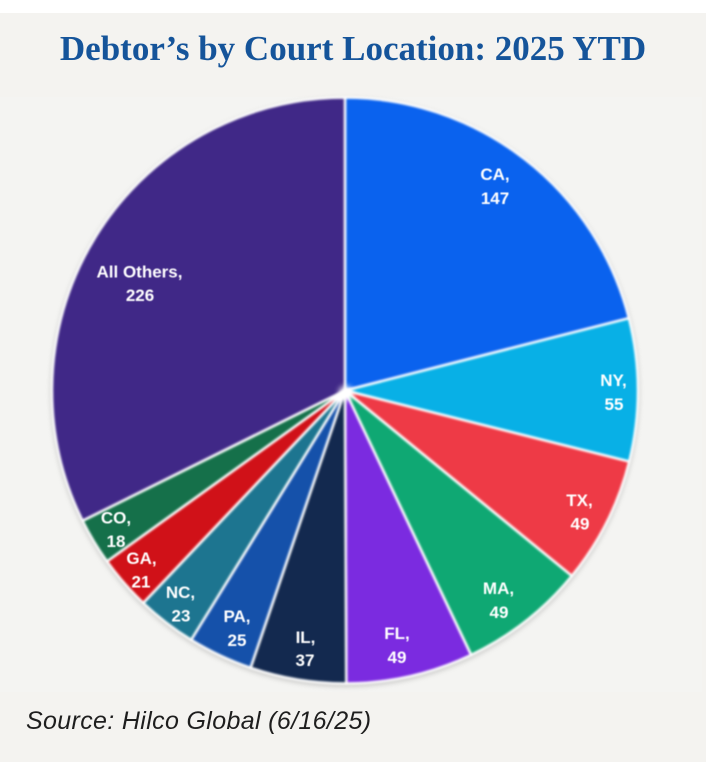  Describe the element at coordinates (495, 198) in the screenshot. I see `svg-text: 147` at that location.